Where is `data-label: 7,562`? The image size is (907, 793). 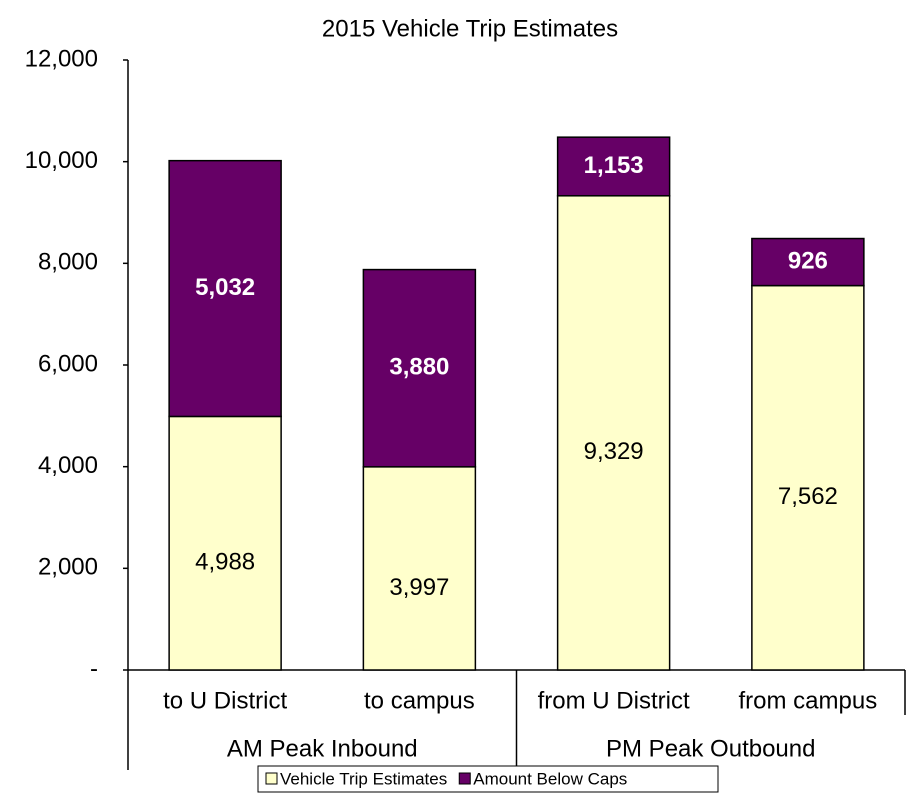
data-label: 7,562 is located at coordinates (808, 496).